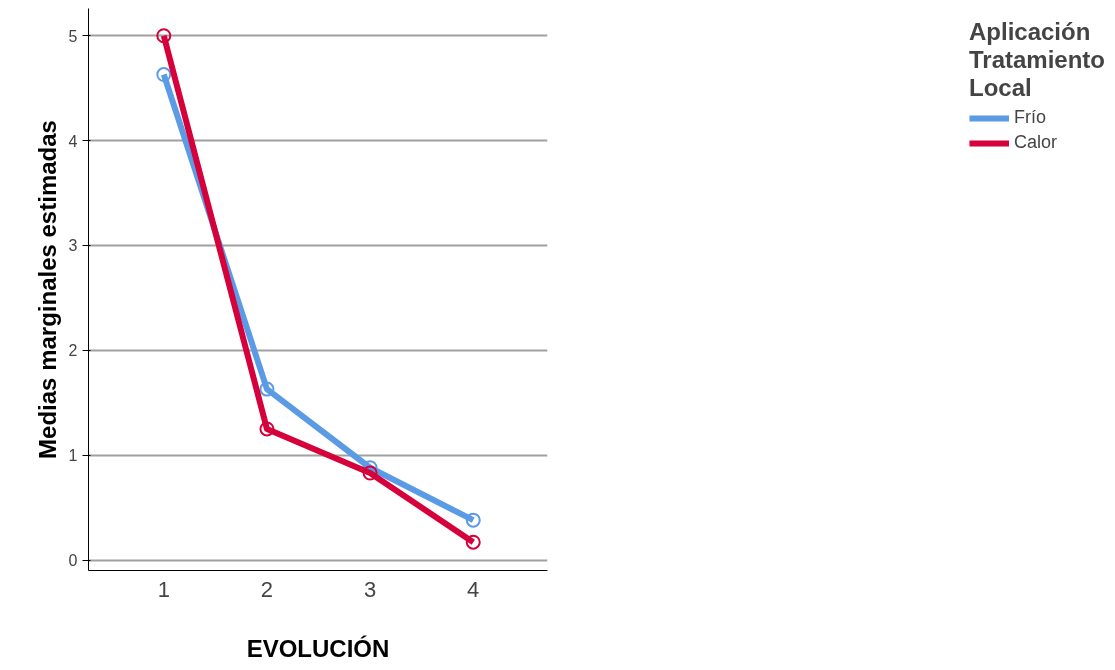  What do you see at coordinates (318, 648) in the screenshot?
I see `x-axis-title: EVOLUCIÓN` at bounding box center [318, 648].